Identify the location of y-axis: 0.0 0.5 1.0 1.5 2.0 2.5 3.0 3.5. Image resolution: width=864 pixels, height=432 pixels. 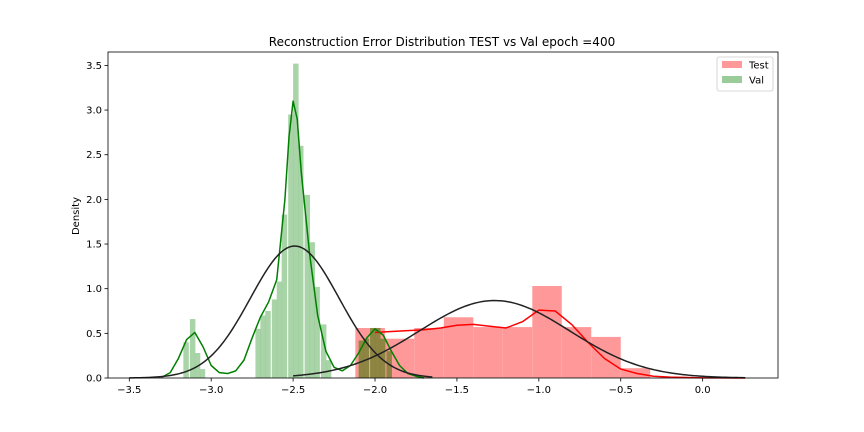
(97, 223).